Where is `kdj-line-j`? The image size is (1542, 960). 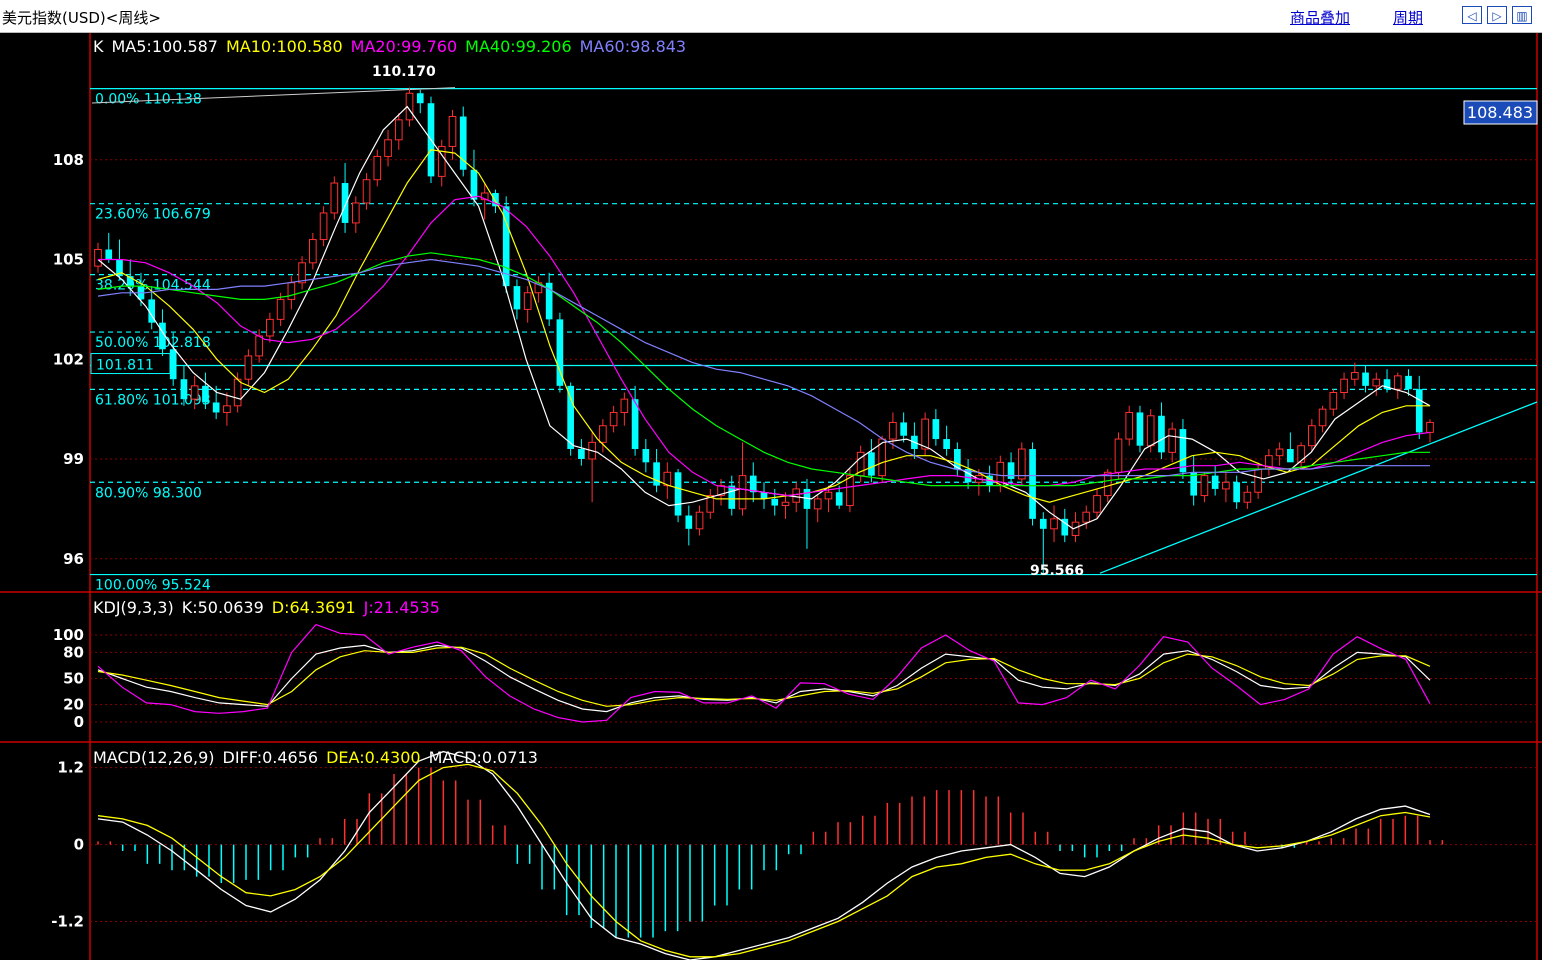 kdj-line-j is located at coordinates (764, 673).